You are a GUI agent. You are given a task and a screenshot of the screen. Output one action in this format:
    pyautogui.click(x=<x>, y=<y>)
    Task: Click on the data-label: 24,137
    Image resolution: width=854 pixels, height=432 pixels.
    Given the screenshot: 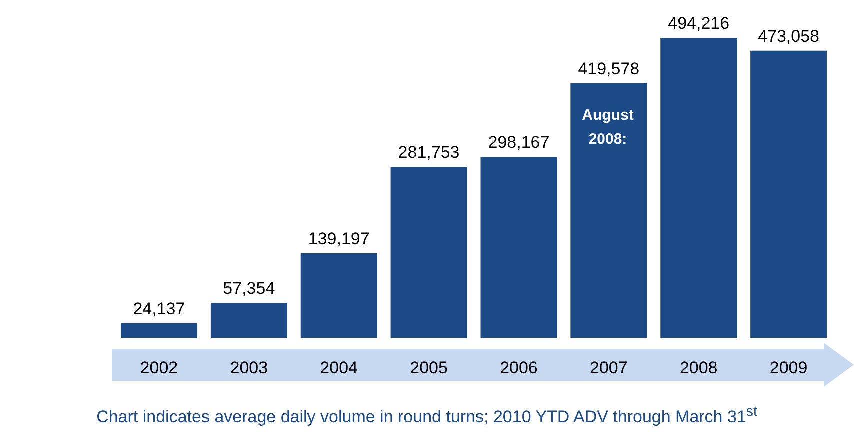 What is the action you would take?
    pyautogui.click(x=159, y=308)
    